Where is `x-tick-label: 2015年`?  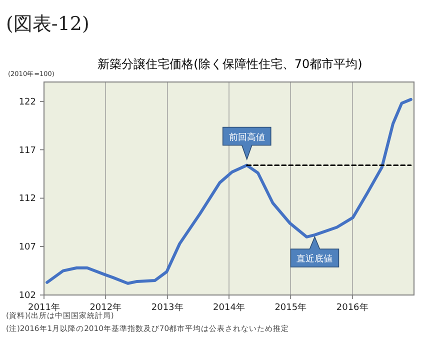
x-tick-label: 2015年 is located at coordinates (290, 307).